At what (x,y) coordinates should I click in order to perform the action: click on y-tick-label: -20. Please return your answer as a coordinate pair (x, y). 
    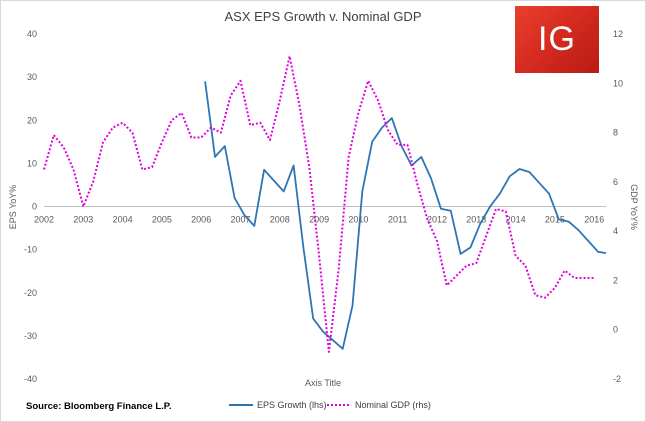
    Looking at the image, I should click on (30, 293).